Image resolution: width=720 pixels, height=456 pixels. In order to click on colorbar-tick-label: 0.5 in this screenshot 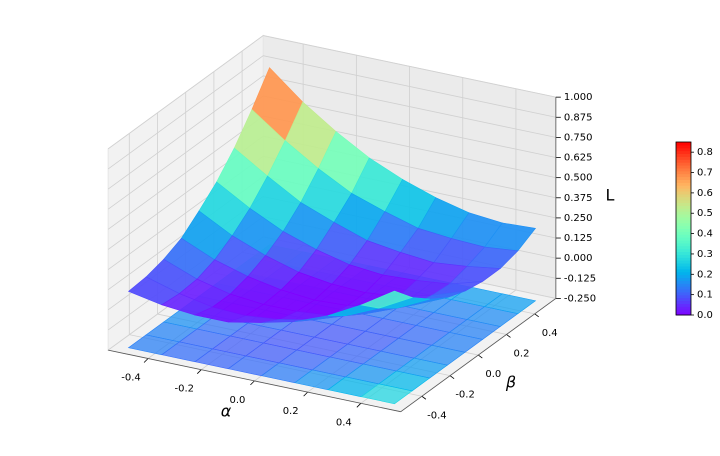, I will do `click(705, 213)`.